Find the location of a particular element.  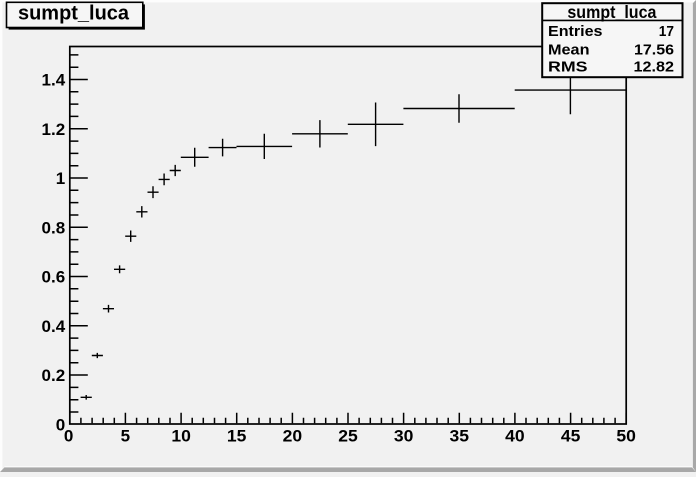

svg-text: 25 is located at coordinates (348, 436).